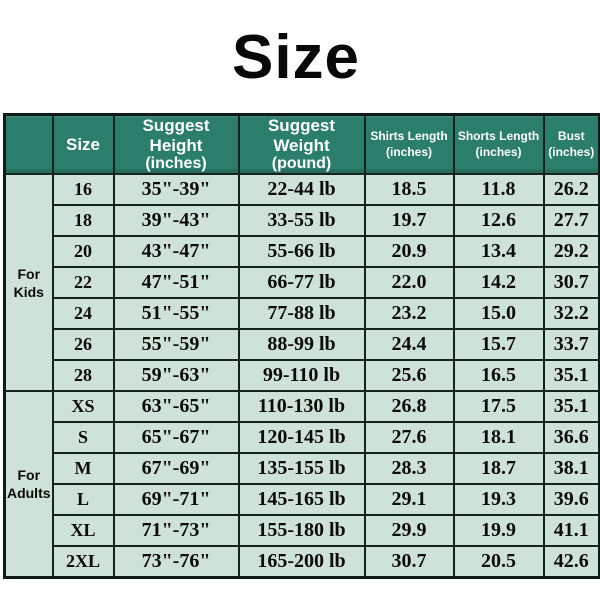 This screenshot has width=600, height=600. Describe the element at coordinates (83, 314) in the screenshot. I see `size-cell: 24` at that location.